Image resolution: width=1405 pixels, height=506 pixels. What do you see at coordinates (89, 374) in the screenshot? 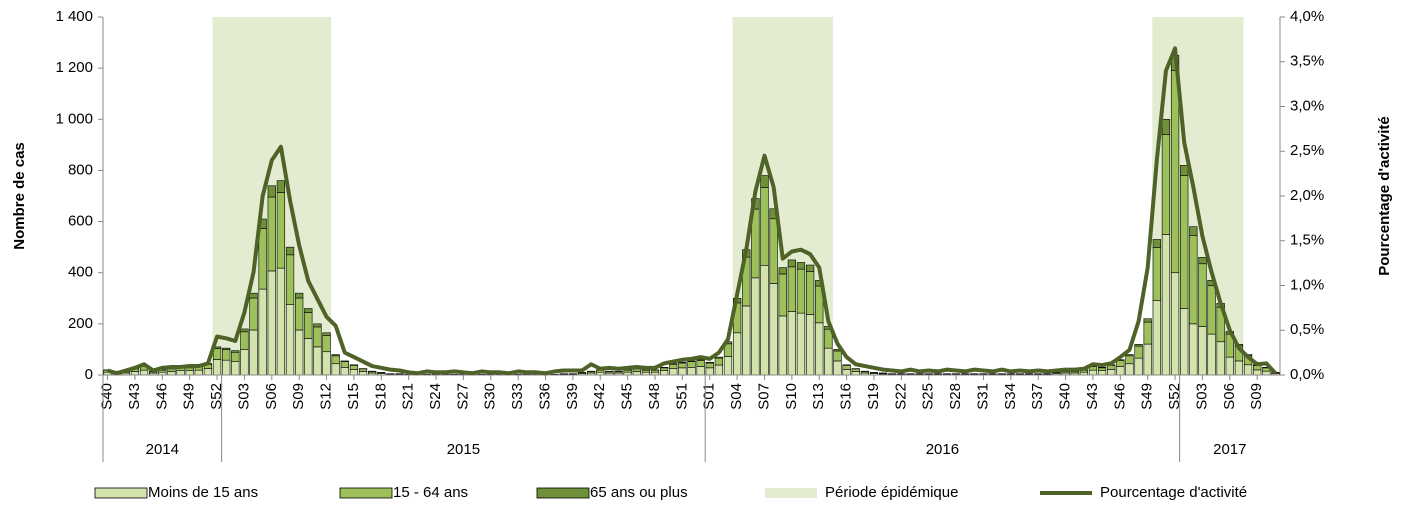
I see `y-tick-label: 0` at bounding box center [89, 374].